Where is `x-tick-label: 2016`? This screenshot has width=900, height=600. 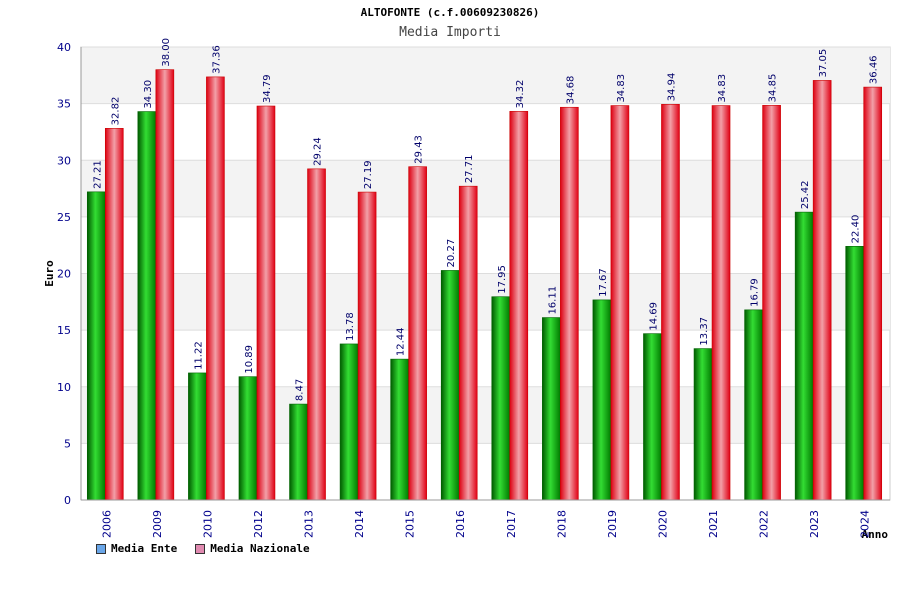
x-tick-label: 2016 is located at coordinates (460, 524).